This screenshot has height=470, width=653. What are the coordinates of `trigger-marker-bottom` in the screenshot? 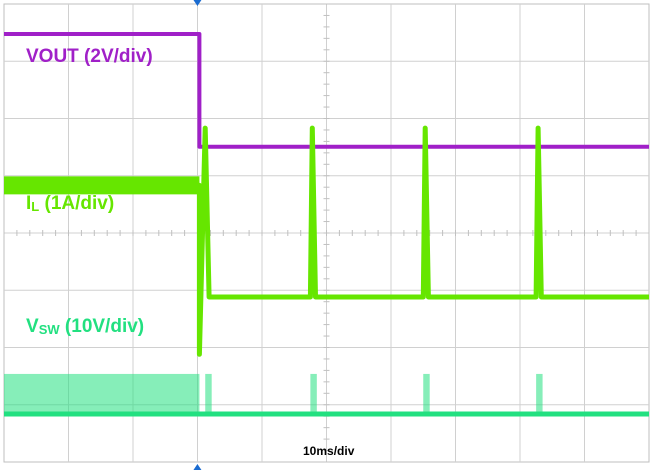 It's located at (197, 467).